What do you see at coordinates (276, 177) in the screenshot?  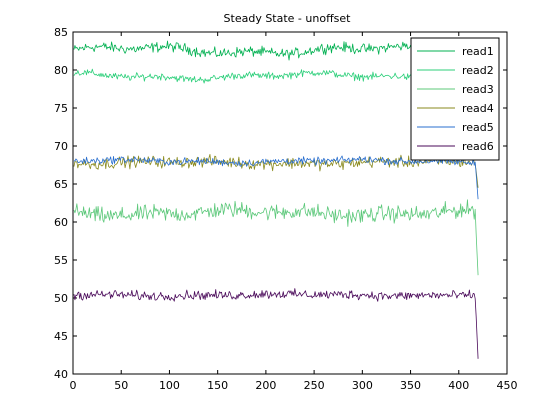 I see `series-line-read5` at bounding box center [276, 177].